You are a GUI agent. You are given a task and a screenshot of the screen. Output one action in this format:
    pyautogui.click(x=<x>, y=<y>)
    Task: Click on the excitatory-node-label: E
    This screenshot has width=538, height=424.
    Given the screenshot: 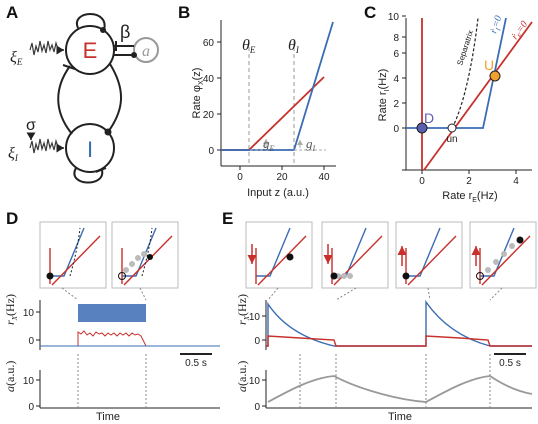 What is the action you would take?
    pyautogui.click(x=90, y=50)
    